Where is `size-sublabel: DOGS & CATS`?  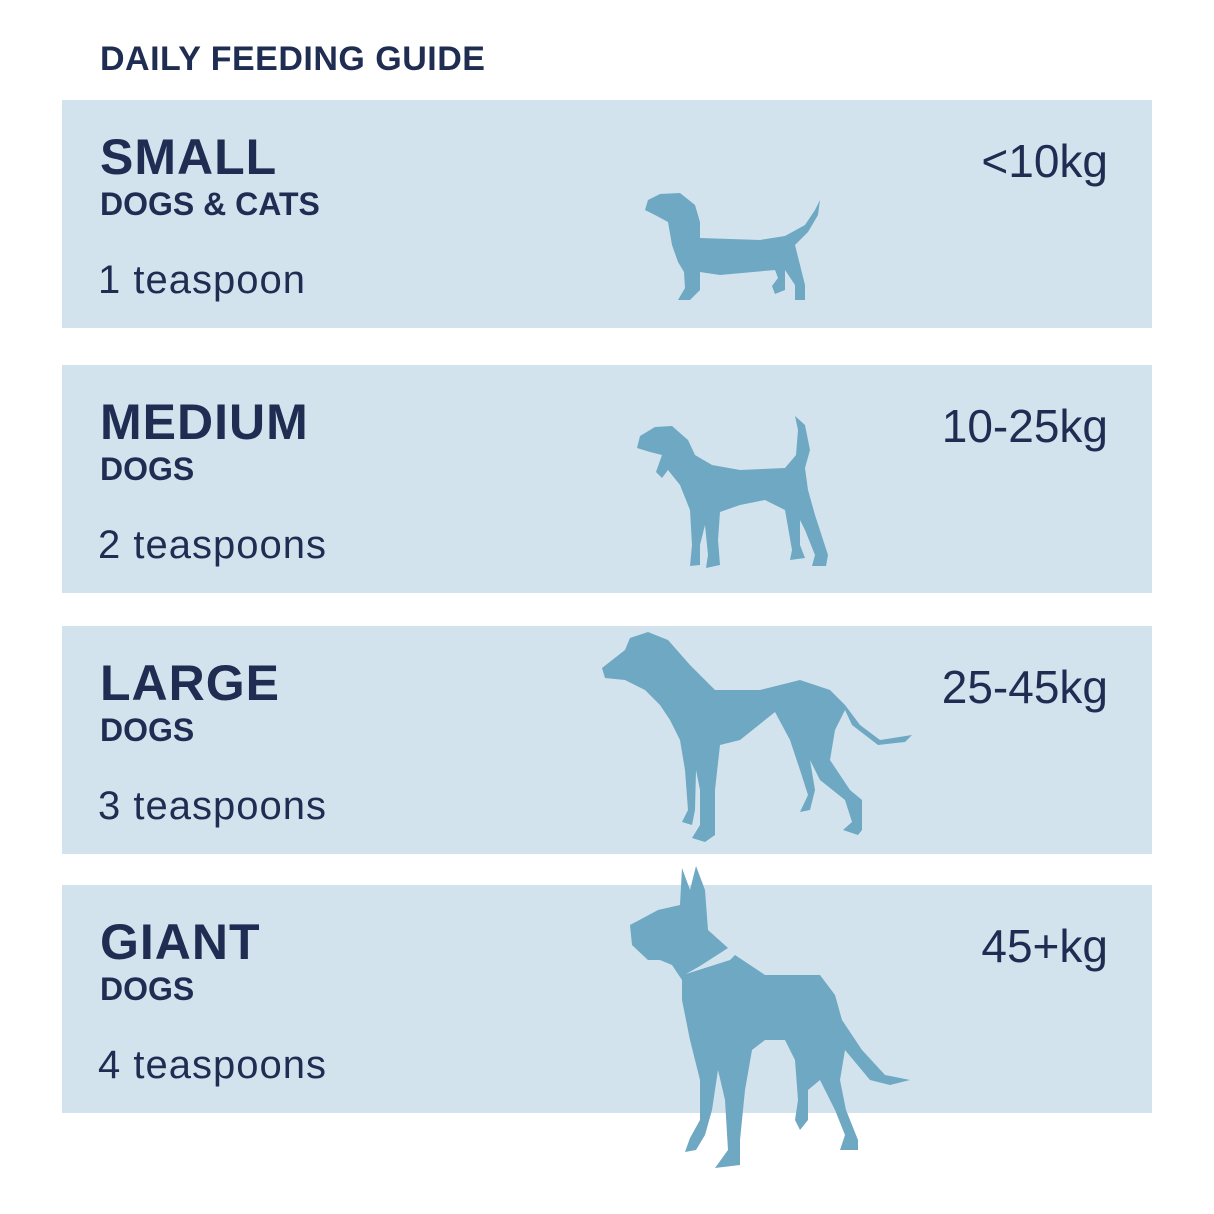
size-sublabel: DOGS & CATS is located at coordinates (210, 204).